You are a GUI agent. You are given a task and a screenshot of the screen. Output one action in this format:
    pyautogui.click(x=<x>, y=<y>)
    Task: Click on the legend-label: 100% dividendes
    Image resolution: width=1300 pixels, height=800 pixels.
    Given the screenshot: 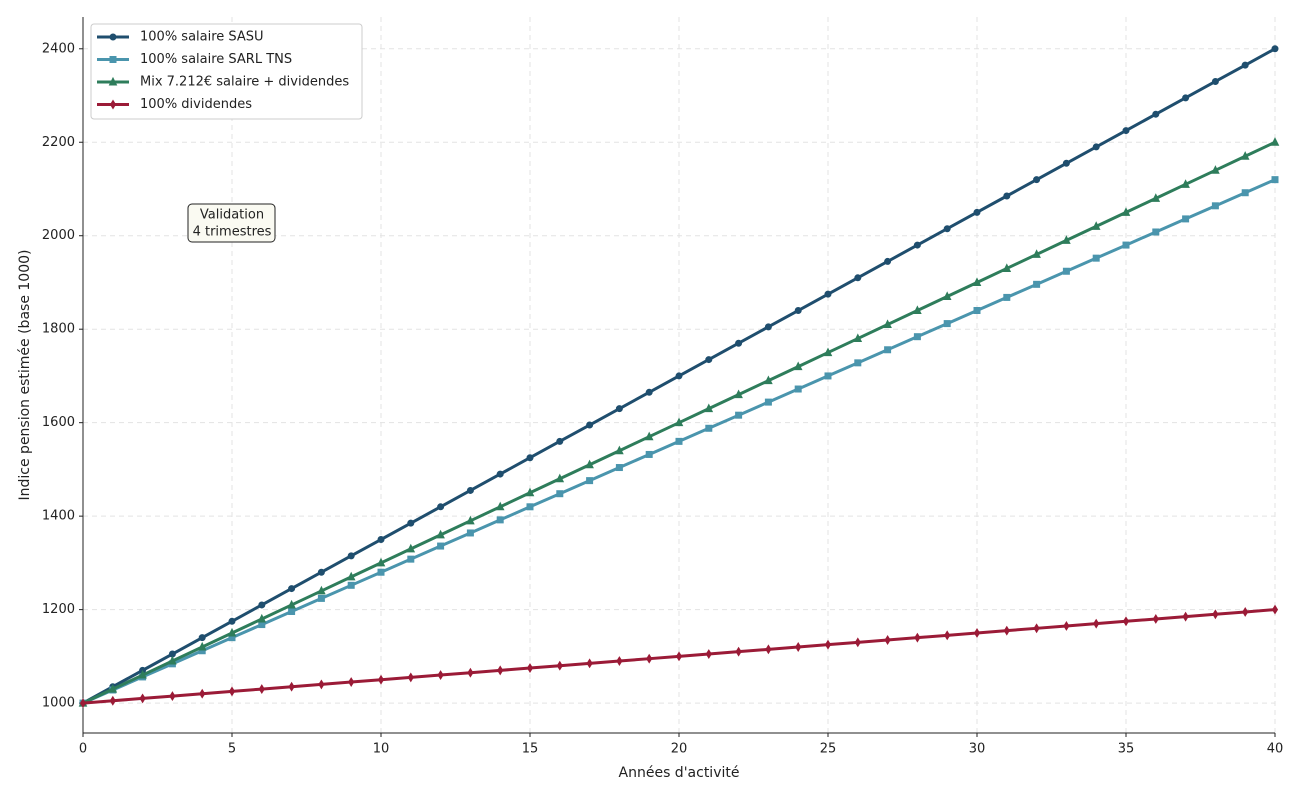 What is the action you would take?
    pyautogui.click(x=196, y=104)
    